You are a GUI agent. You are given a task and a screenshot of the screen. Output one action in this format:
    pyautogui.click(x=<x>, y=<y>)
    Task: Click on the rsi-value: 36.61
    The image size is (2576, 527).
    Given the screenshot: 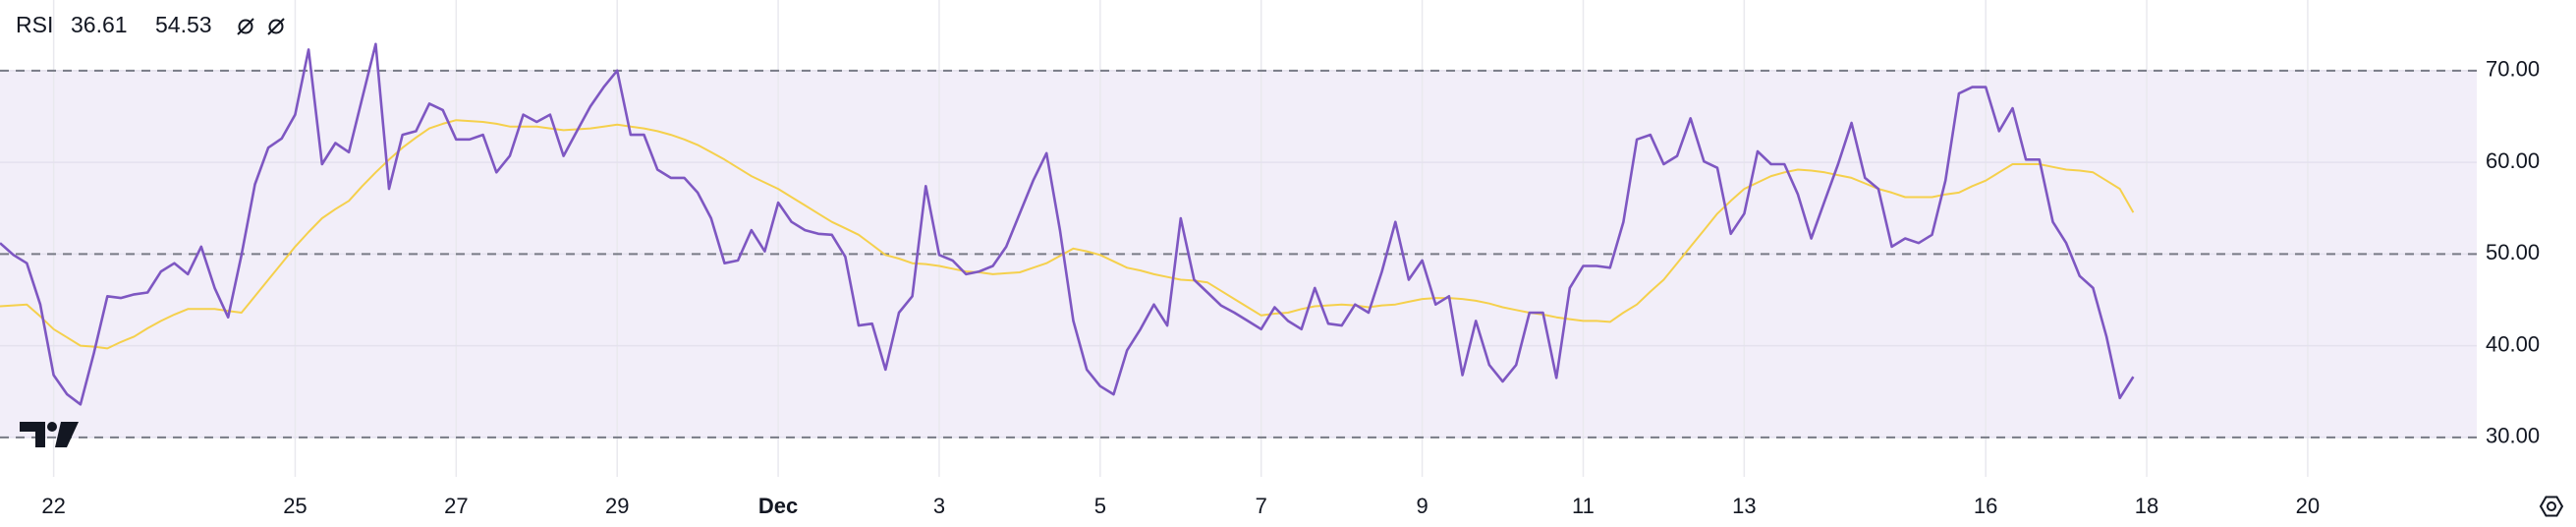 What is the action you would take?
    pyautogui.click(x=99, y=24)
    